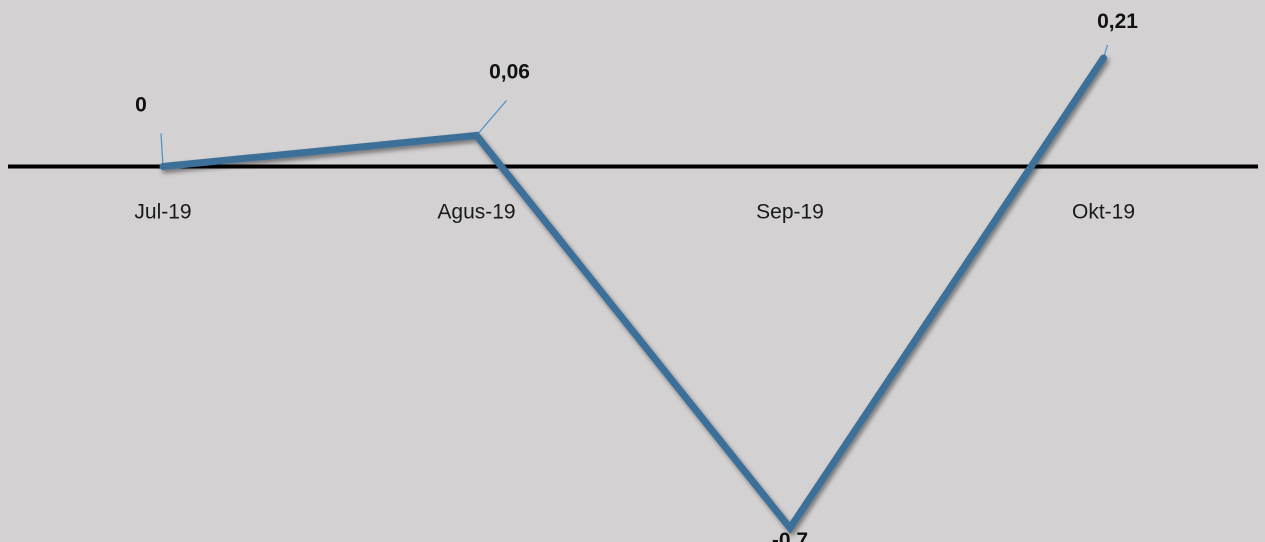  Describe the element at coordinates (1103, 211) in the screenshot. I see `x-tick-label: Okt-19` at that location.